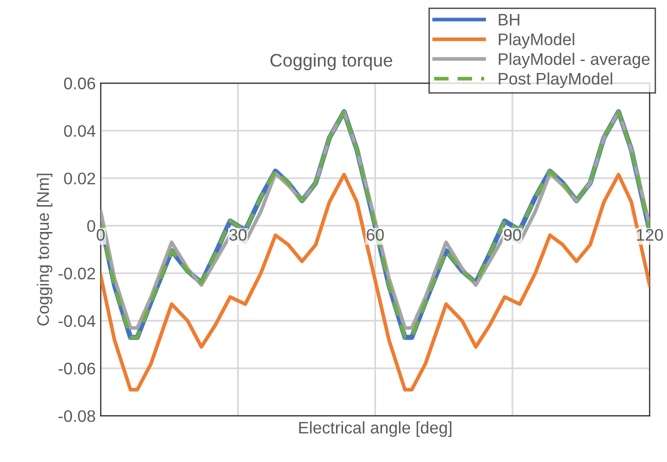 The width and height of the screenshot is (667, 462). What do you see at coordinates (238, 234) in the screenshot?
I see `x-tick-label: 30` at bounding box center [238, 234].